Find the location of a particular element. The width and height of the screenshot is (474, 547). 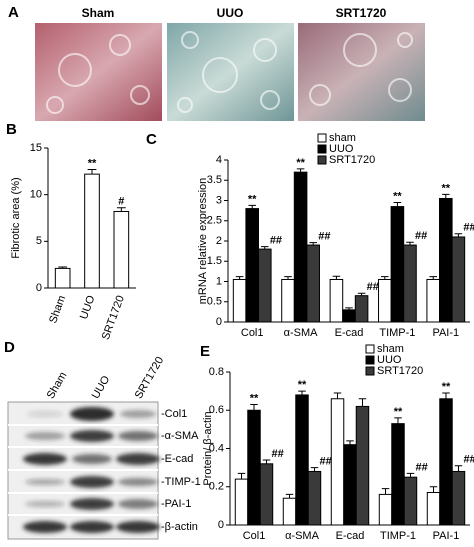

y-tick-label: 4 is located at coordinates (219, 160).